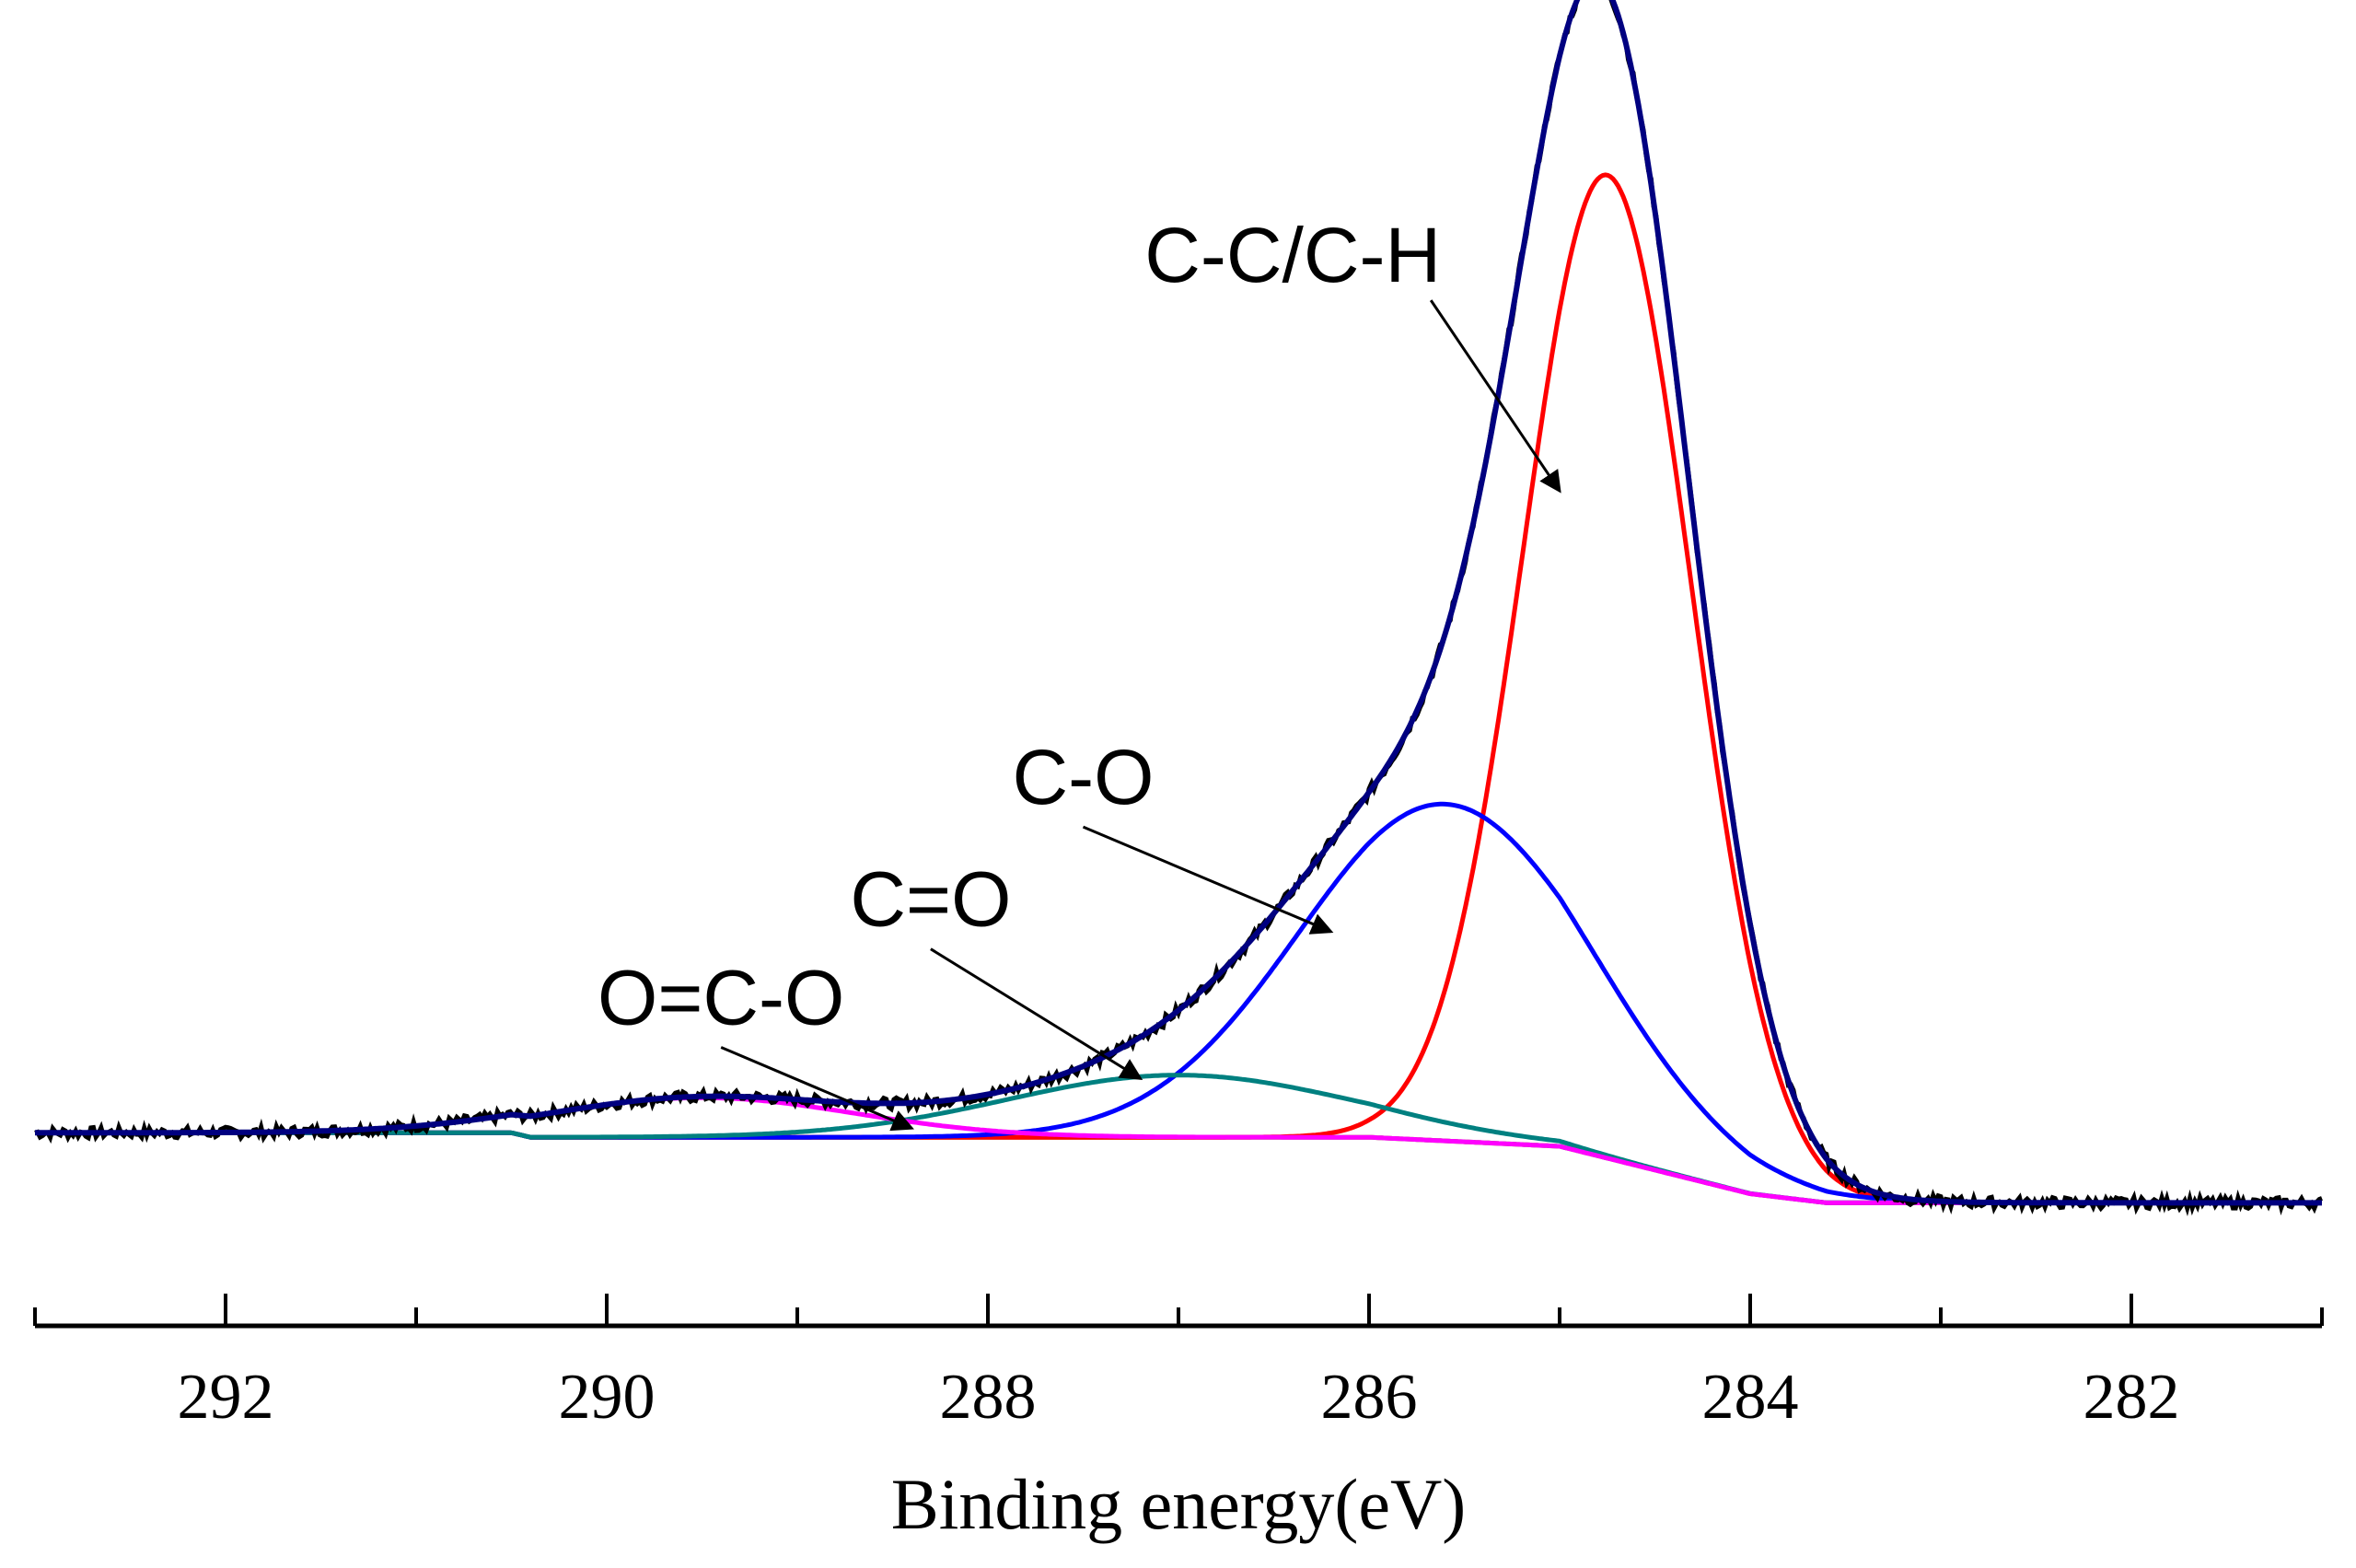 The width and height of the screenshot is (2356, 1568). Describe the element at coordinates (930, 899) in the screenshot. I see `annotation-label-c-o: C=O` at that location.